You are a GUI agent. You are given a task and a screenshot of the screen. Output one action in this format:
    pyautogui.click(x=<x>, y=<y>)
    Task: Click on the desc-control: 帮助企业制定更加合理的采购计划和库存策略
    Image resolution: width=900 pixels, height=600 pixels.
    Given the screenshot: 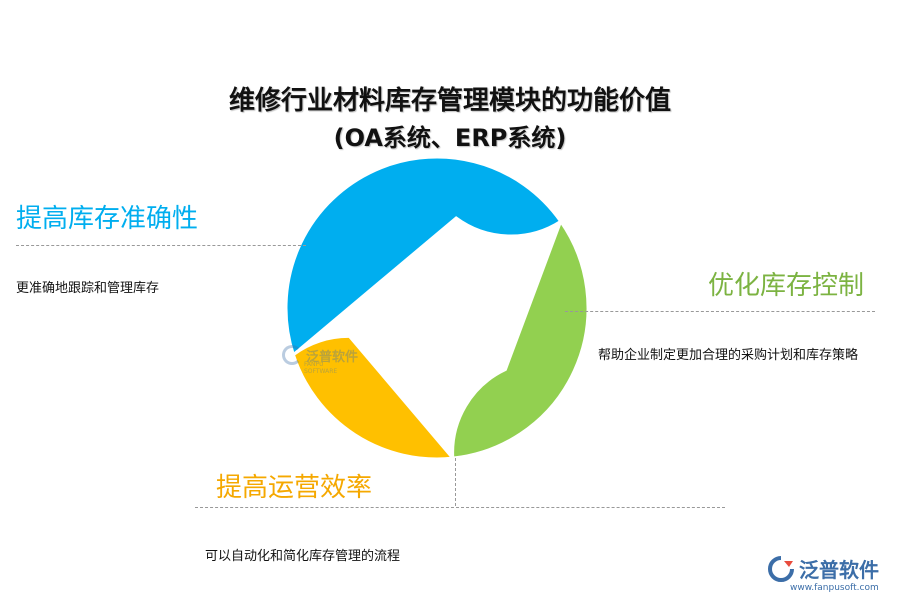 What is the action you would take?
    pyautogui.click(x=728, y=355)
    